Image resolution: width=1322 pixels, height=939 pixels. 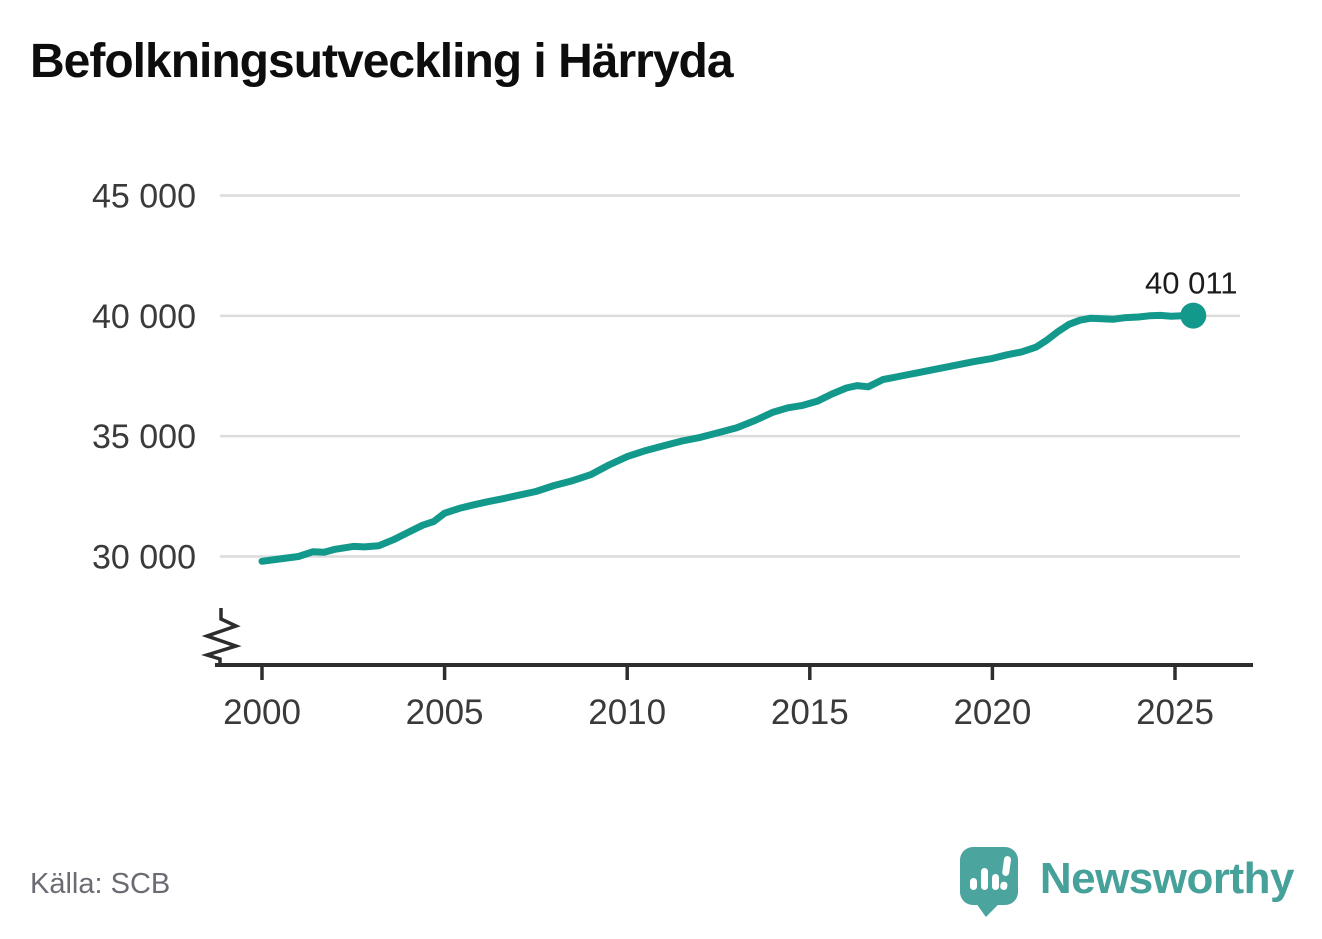 What do you see at coordinates (1167, 878) in the screenshot?
I see `newsworthy-wordmark: Newsworthy` at bounding box center [1167, 878].